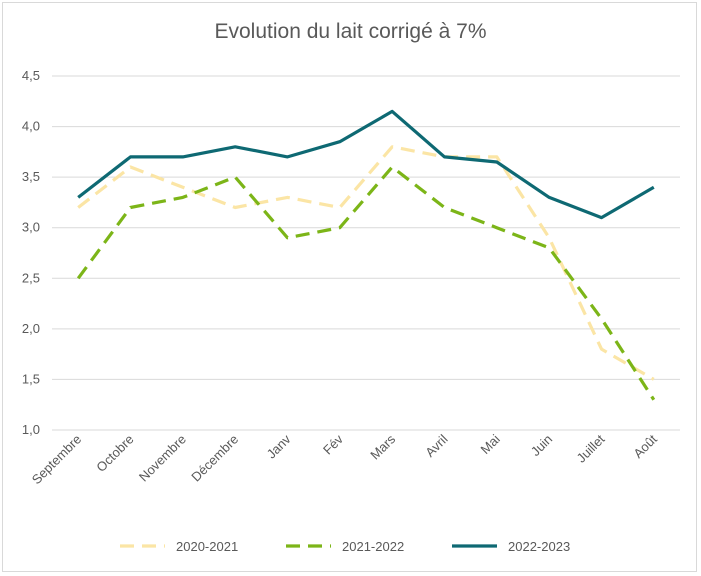 This screenshot has height=576, width=701. What do you see at coordinates (591, 448) in the screenshot?
I see `x-tick-label: Juillet` at bounding box center [591, 448].